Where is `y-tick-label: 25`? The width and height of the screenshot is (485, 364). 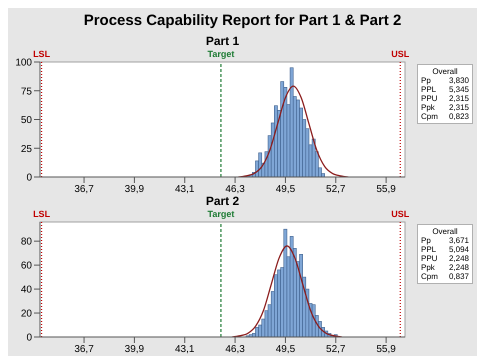
y-tick-label: 25 is located at coordinates (26, 149).